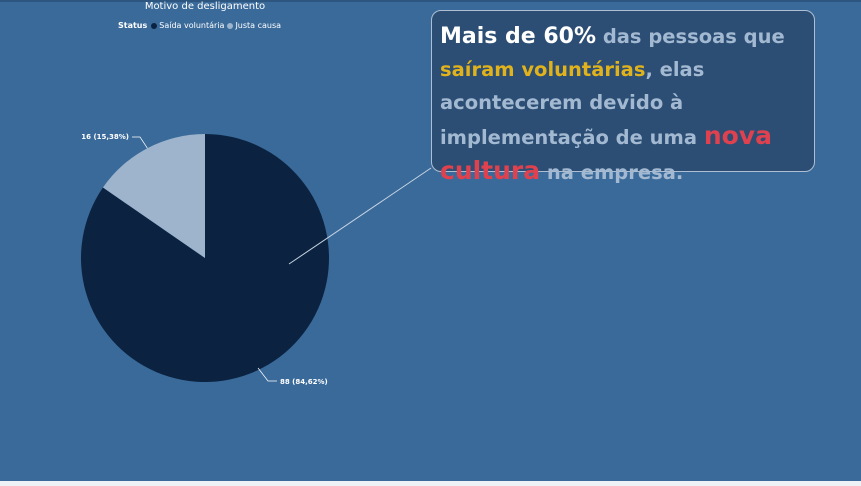  Describe the element at coordinates (606, 153) in the screenshot. I see `callout-highlight-culture: nova cultura` at that location.